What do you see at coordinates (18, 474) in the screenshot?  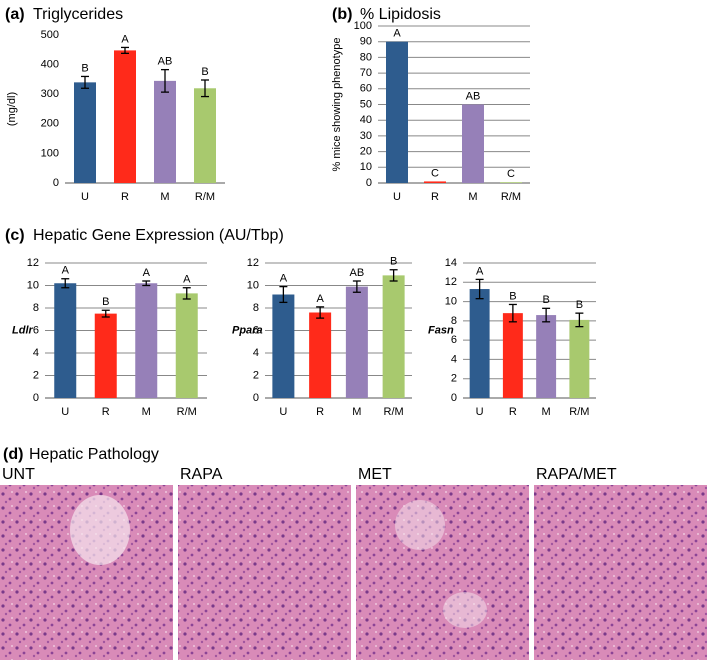 I see `micrograph-label: UNT` at bounding box center [18, 474].